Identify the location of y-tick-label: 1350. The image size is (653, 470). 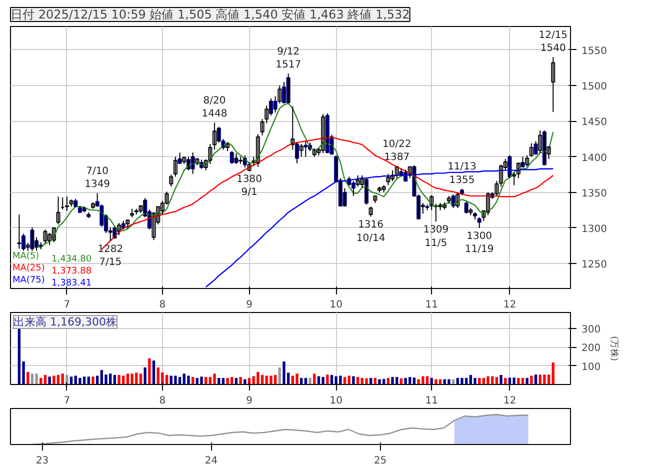
(594, 194).